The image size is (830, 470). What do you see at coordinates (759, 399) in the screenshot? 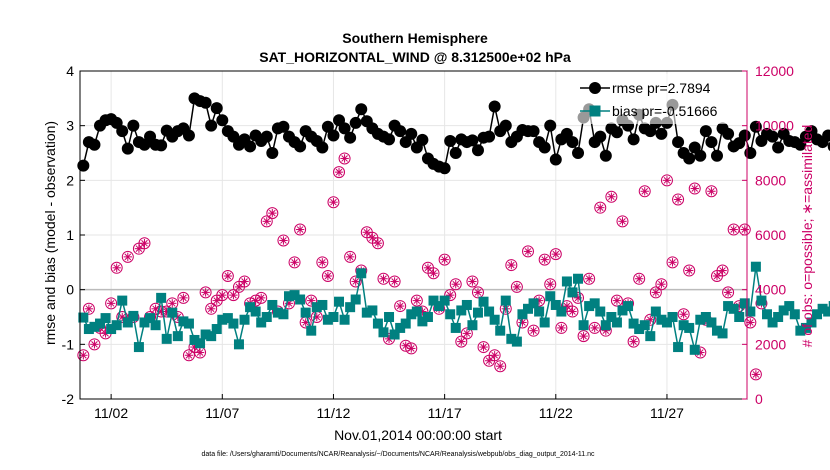
I see `right-y-tick-label: 0` at bounding box center [759, 399].